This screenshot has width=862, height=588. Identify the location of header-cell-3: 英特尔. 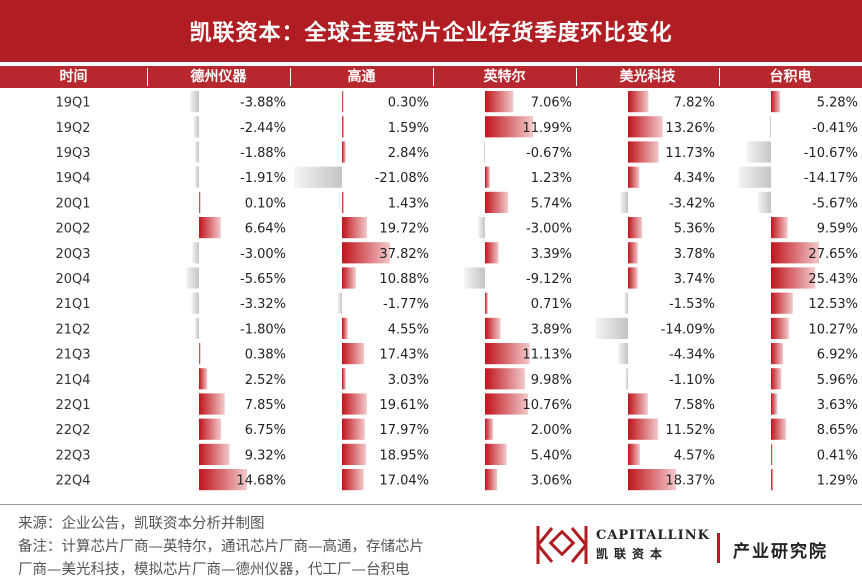
(504, 77).